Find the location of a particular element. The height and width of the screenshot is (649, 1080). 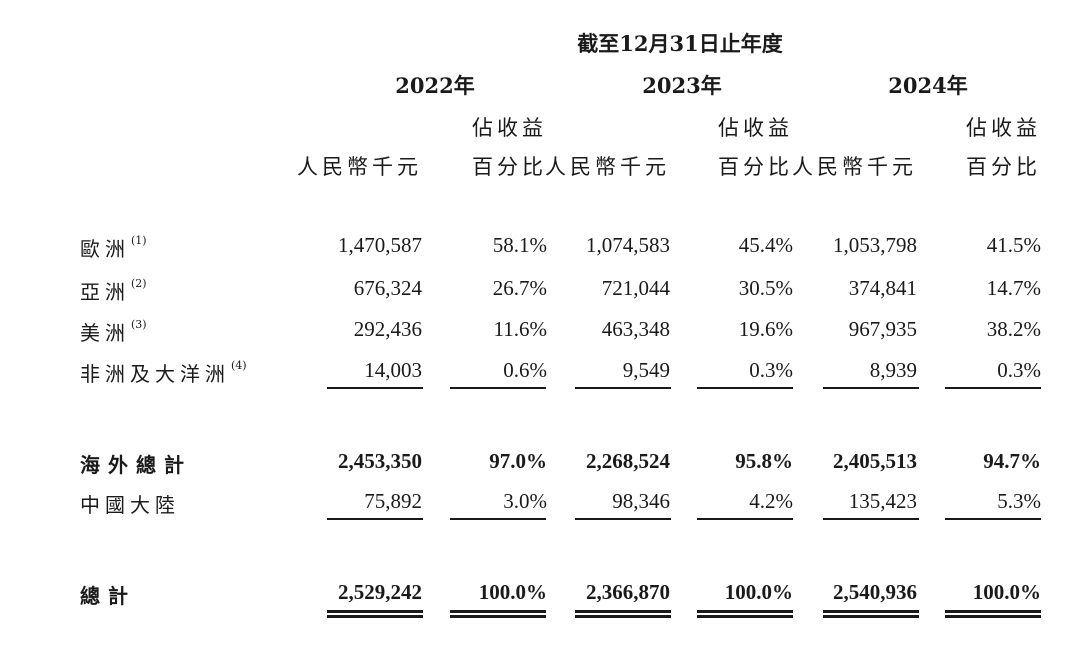

cell-r1-c0: 676,324 is located at coordinates (387, 288).